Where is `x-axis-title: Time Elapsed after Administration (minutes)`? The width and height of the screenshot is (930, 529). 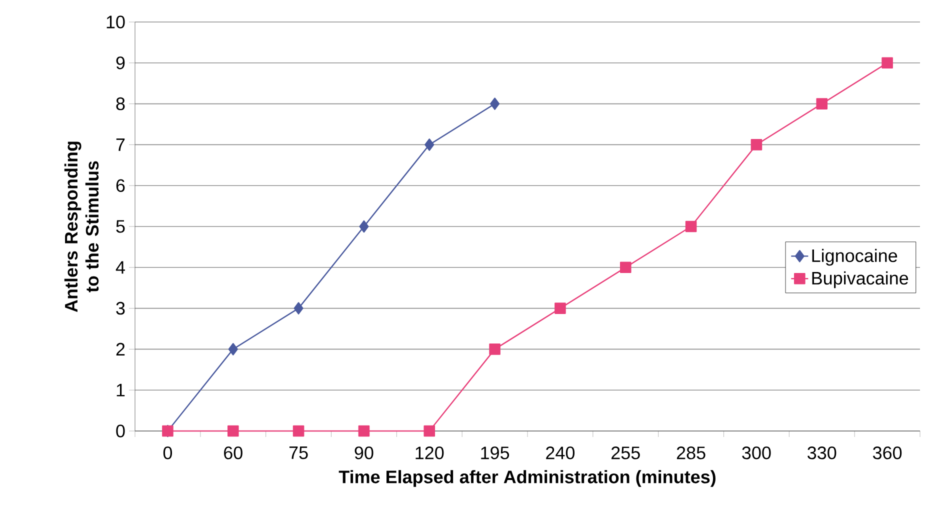 x-axis-title: Time Elapsed after Administration (minutes) is located at coordinates (527, 478).